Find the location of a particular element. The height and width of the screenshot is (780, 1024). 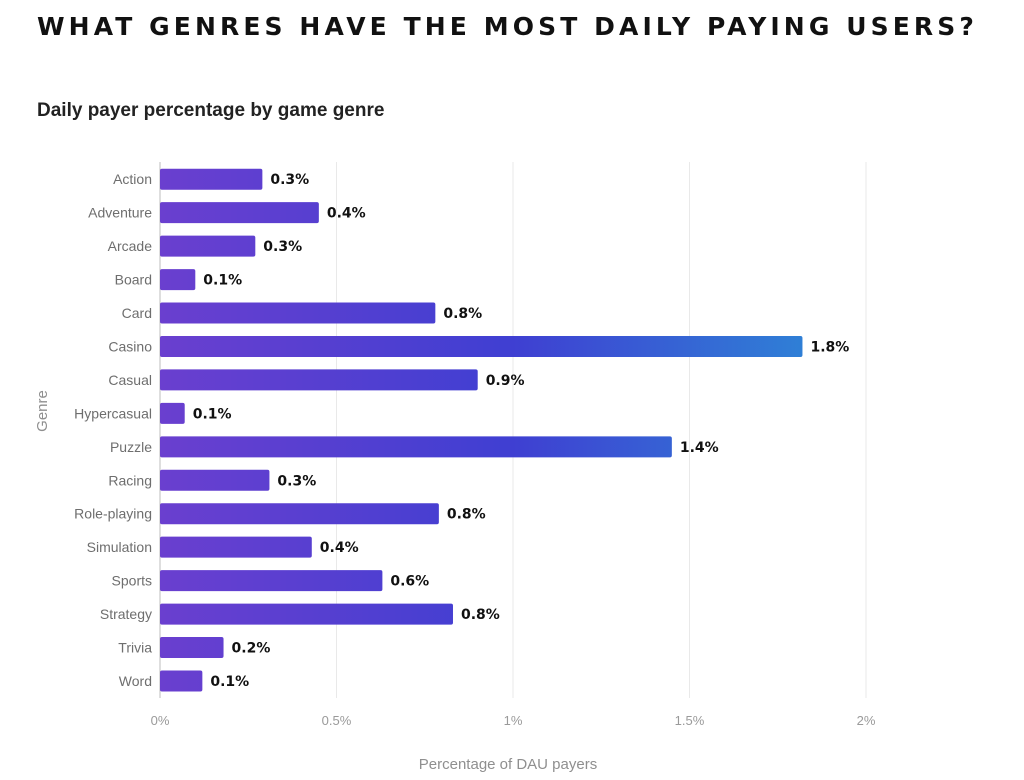

category-label: Arcade is located at coordinates (130, 246).